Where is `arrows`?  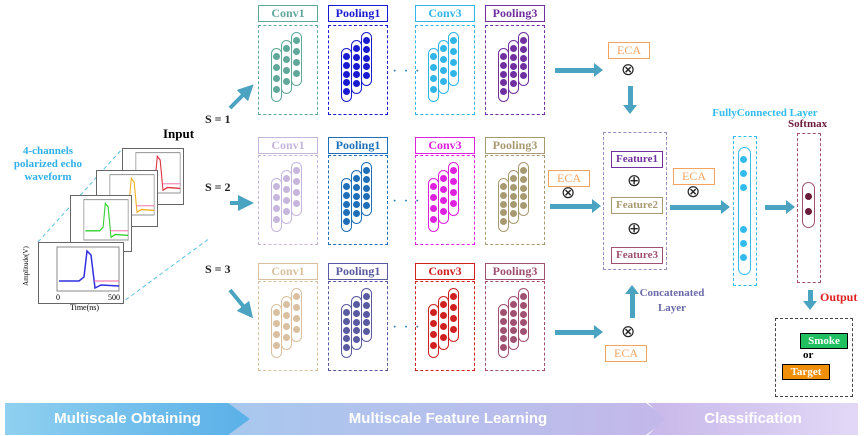 arrows is located at coordinates (241, 201).